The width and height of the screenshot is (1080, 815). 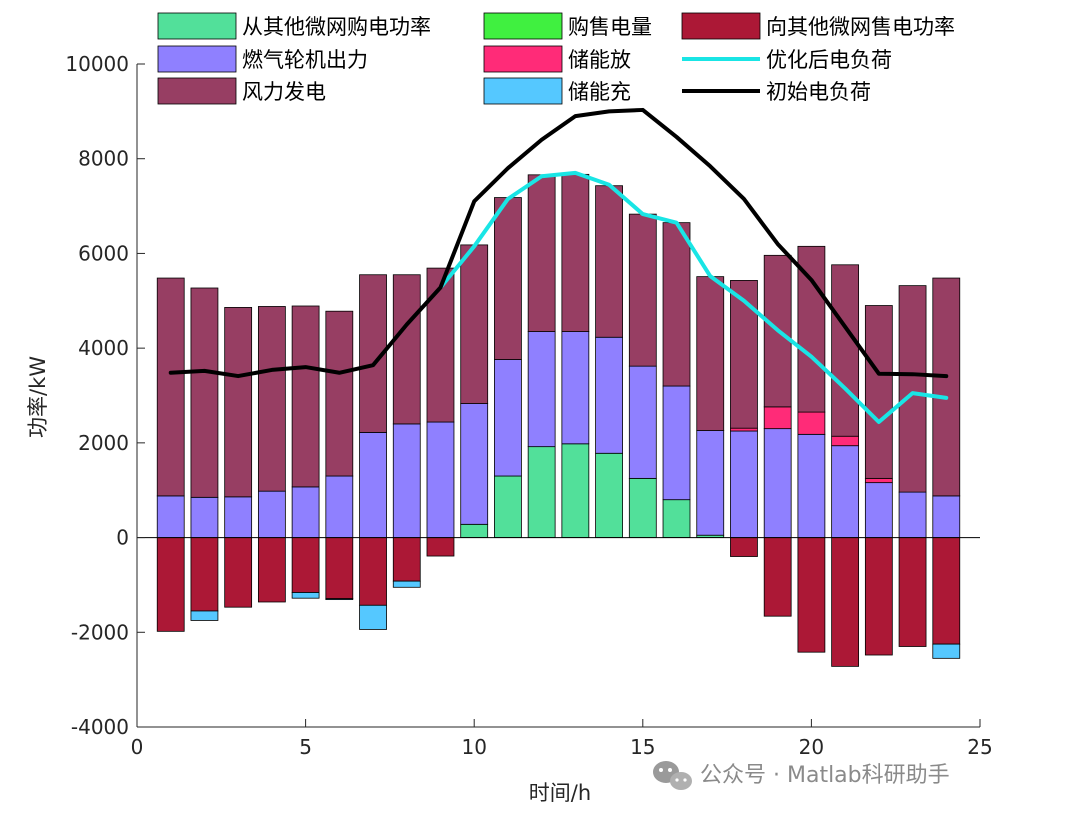 What do you see at coordinates (238, 517) in the screenshot?
I see `bar-s3-h3` at bounding box center [238, 517].